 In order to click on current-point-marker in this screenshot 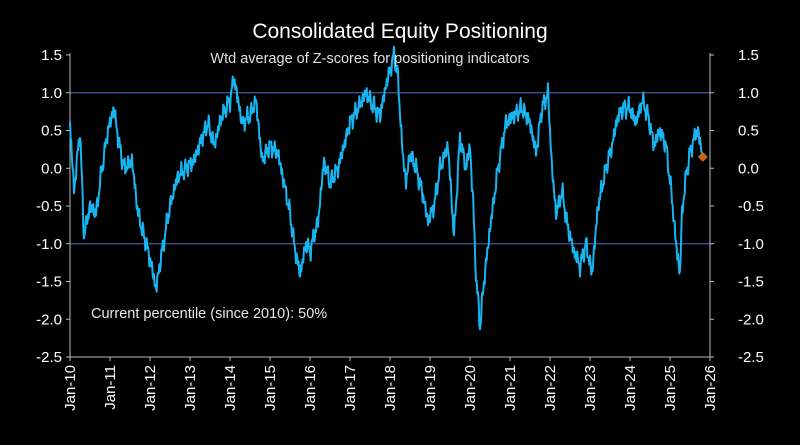, I will do `click(702, 156)`.